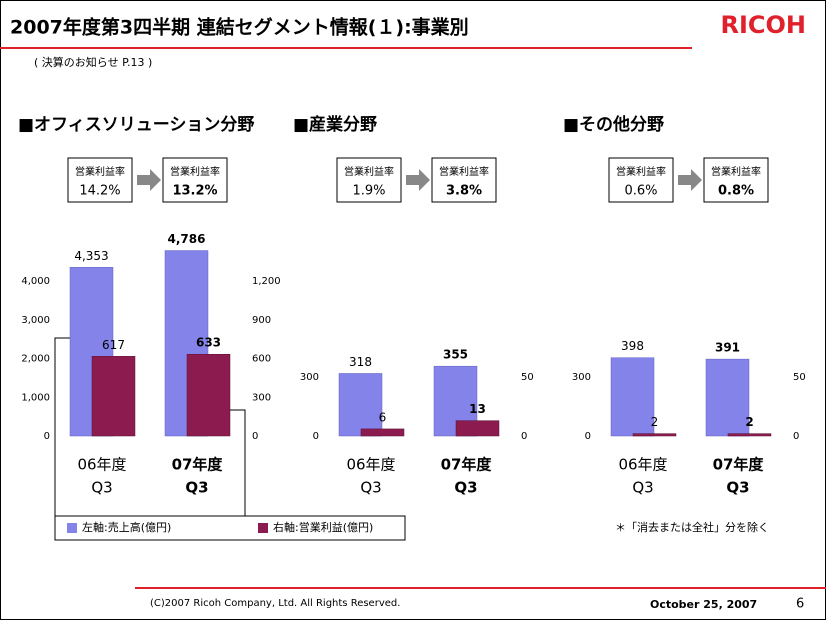 Image resolution: width=826 pixels, height=620 pixels. What do you see at coordinates (455, 355) in the screenshot?
I see `value-label: 355` at bounding box center [455, 355].